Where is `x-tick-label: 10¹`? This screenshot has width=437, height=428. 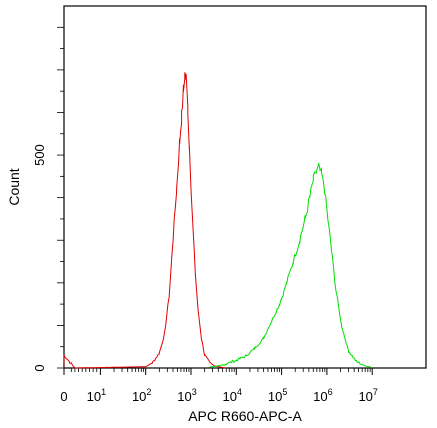
x-tick-label: 10¹ is located at coordinates (96, 395).